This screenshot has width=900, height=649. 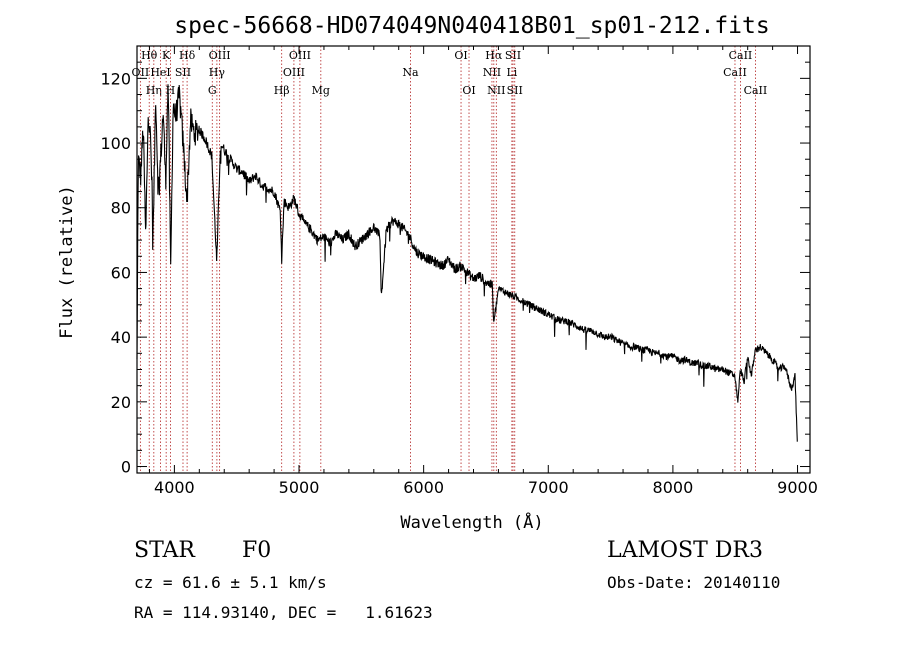 I want to click on x-tick-label: 9000, so click(x=797, y=487).